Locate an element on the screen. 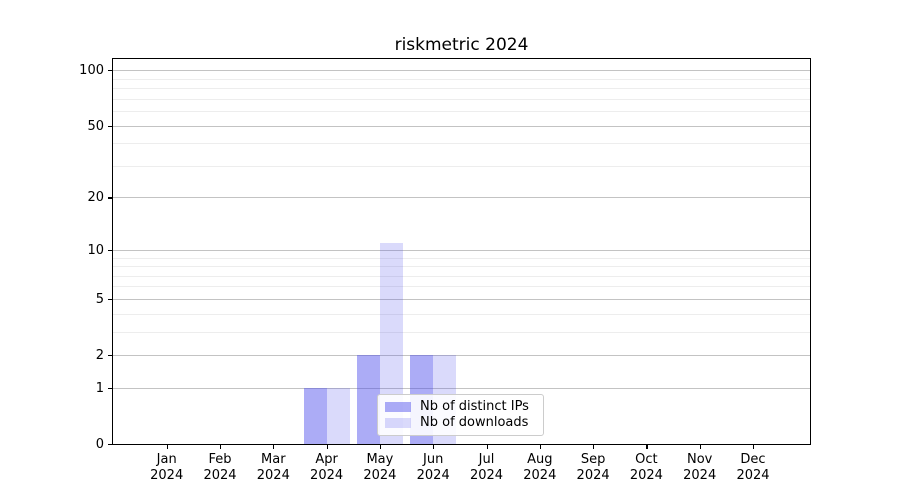 The height and width of the screenshot is (500, 900). x-axis-tick-label: Sep 2024 is located at coordinates (593, 467).